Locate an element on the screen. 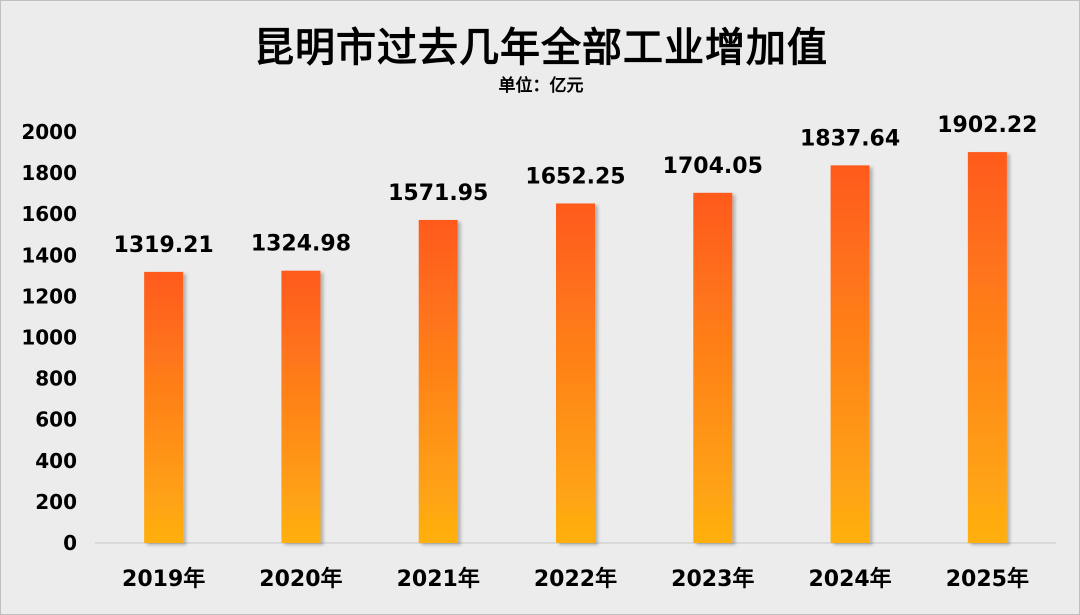 This screenshot has height=615, width=1080. bar-2023年 is located at coordinates (713, 367).